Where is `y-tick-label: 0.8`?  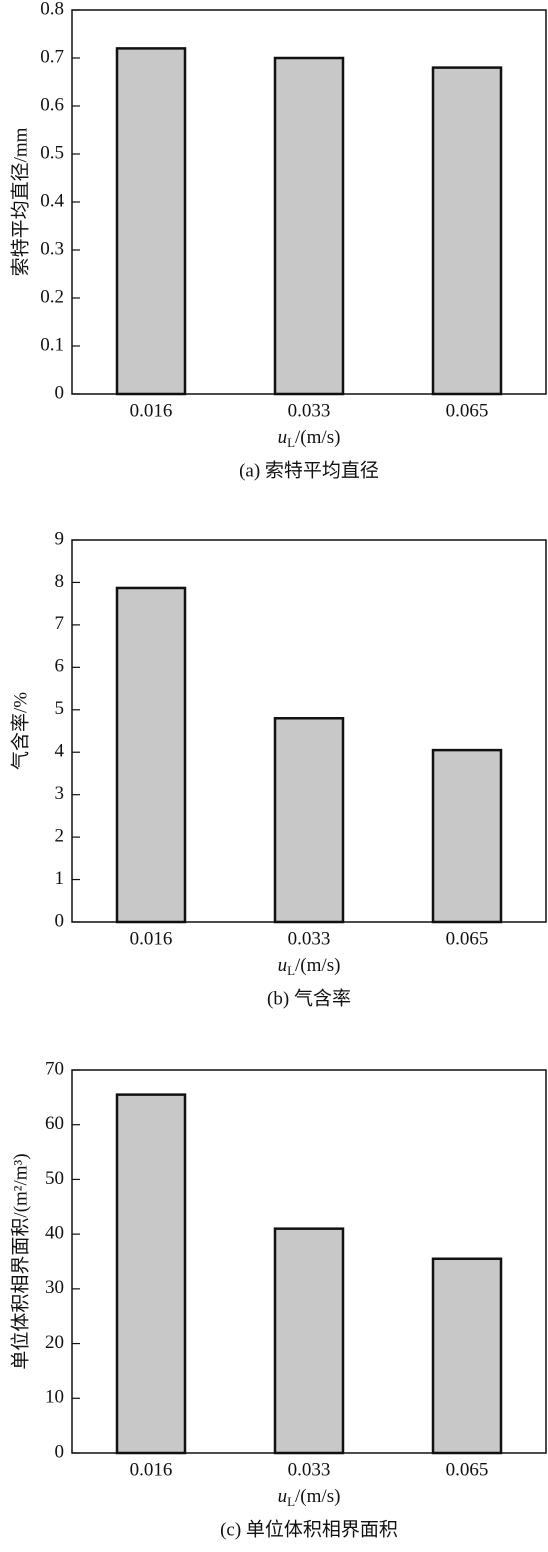 y-tick-label: 0.8 is located at coordinates (52, 9).